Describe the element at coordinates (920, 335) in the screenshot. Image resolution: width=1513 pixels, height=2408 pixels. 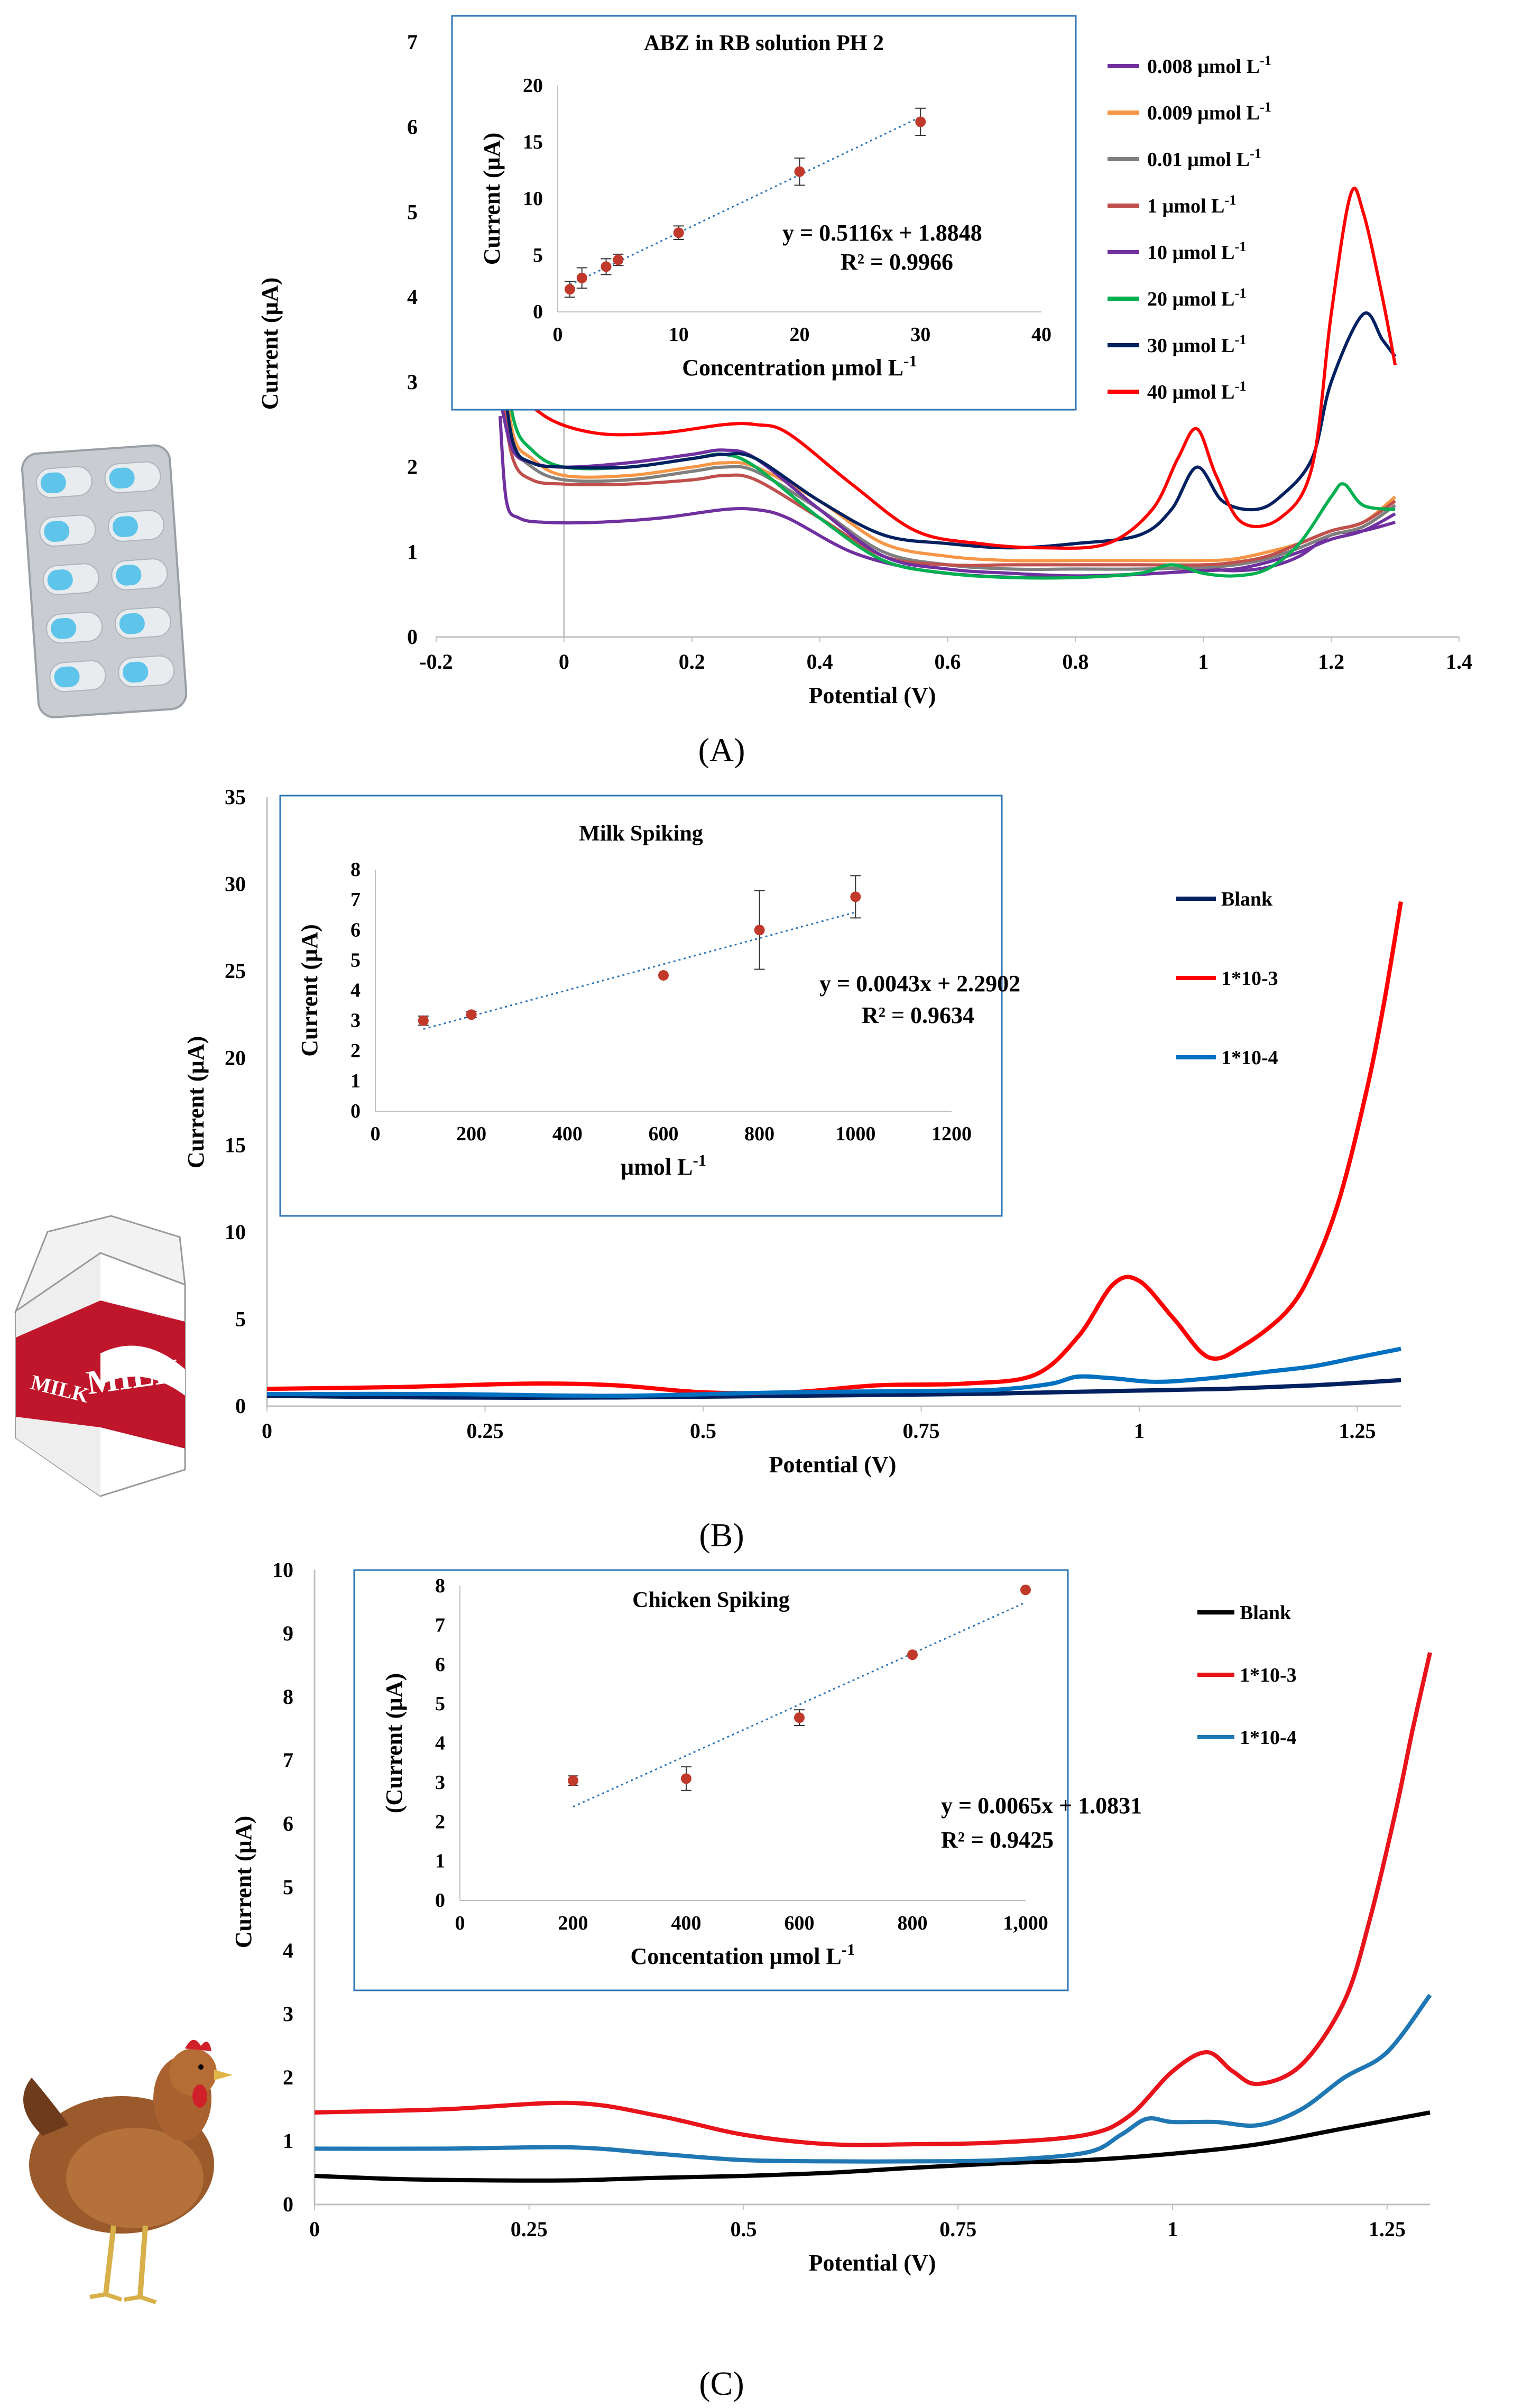
I see `inset-x-tick-label: 30` at that location.